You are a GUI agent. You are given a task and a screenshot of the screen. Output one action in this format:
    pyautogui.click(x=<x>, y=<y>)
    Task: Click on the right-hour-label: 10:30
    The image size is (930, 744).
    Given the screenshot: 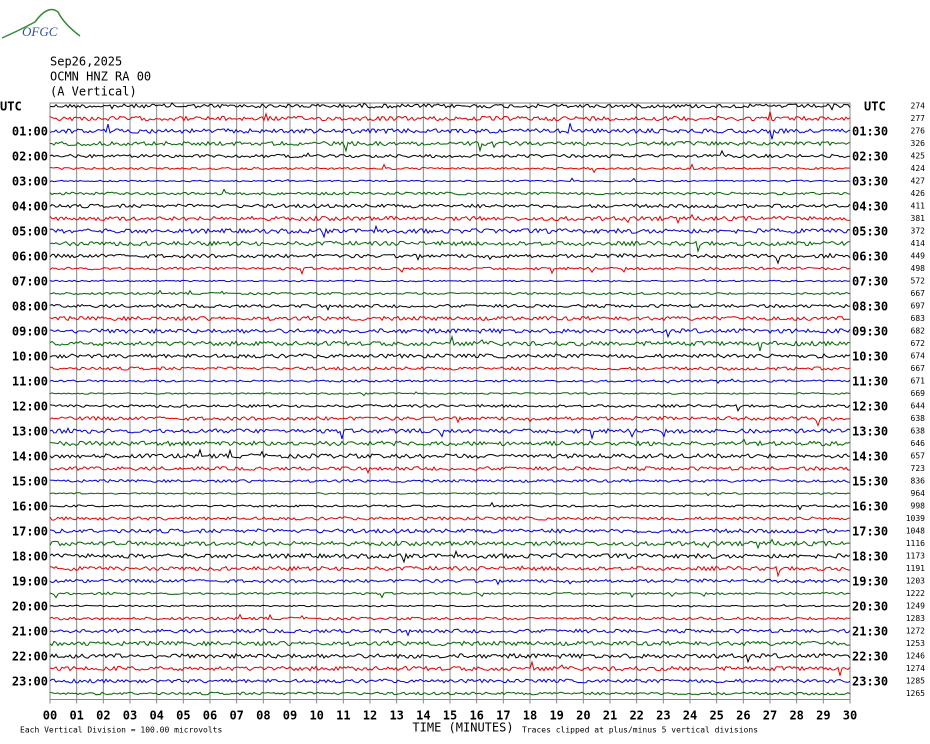 What is the action you would take?
    pyautogui.click(x=870, y=357)
    